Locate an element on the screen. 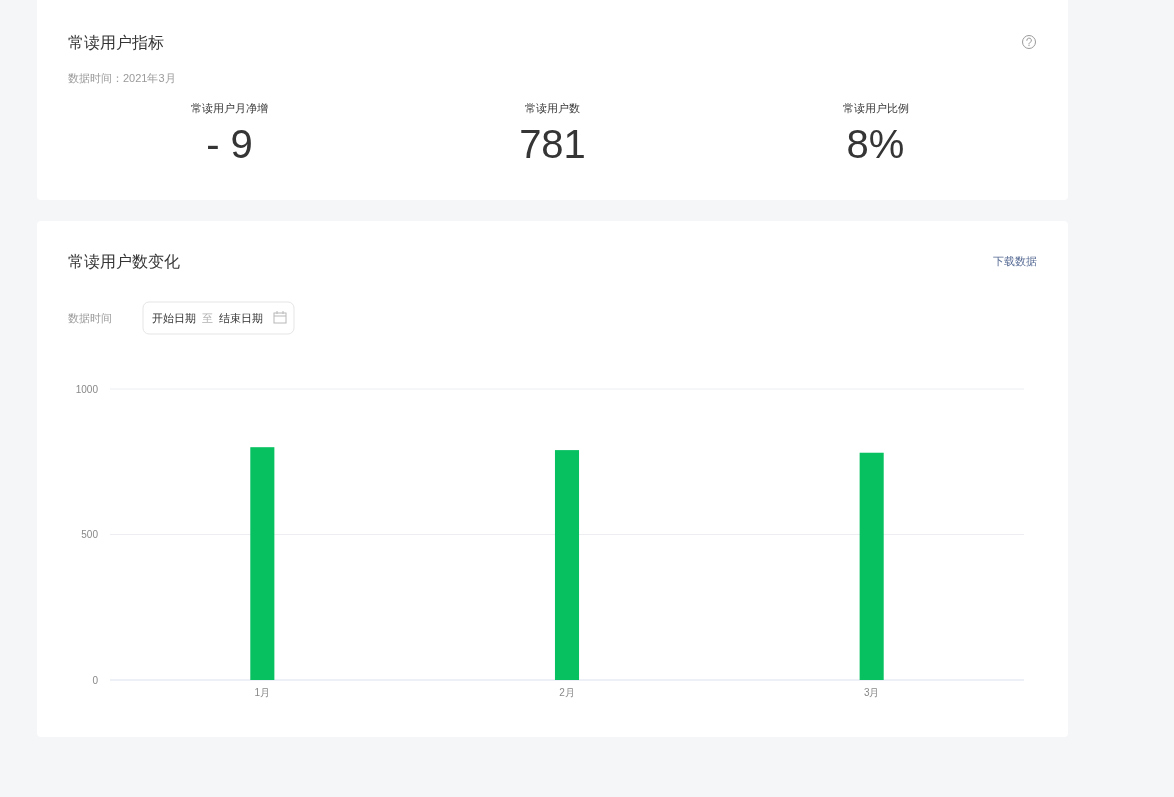  x-tick-label: 1月 is located at coordinates (262, 692).